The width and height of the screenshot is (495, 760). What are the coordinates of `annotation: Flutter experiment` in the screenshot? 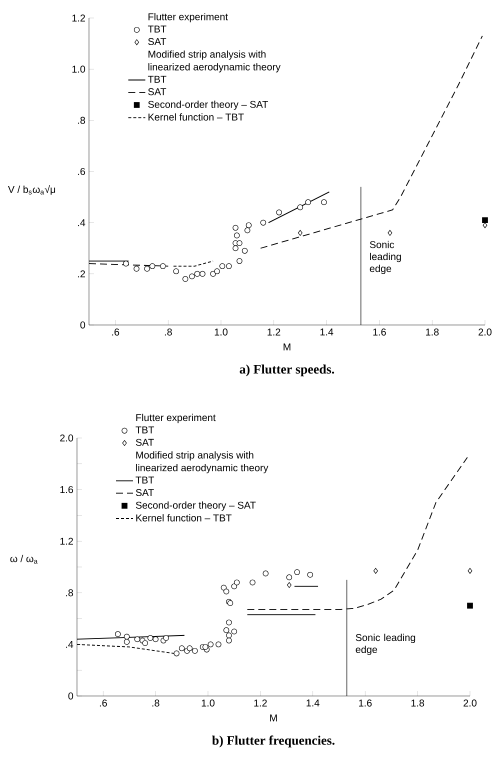 It's located at (188, 17).